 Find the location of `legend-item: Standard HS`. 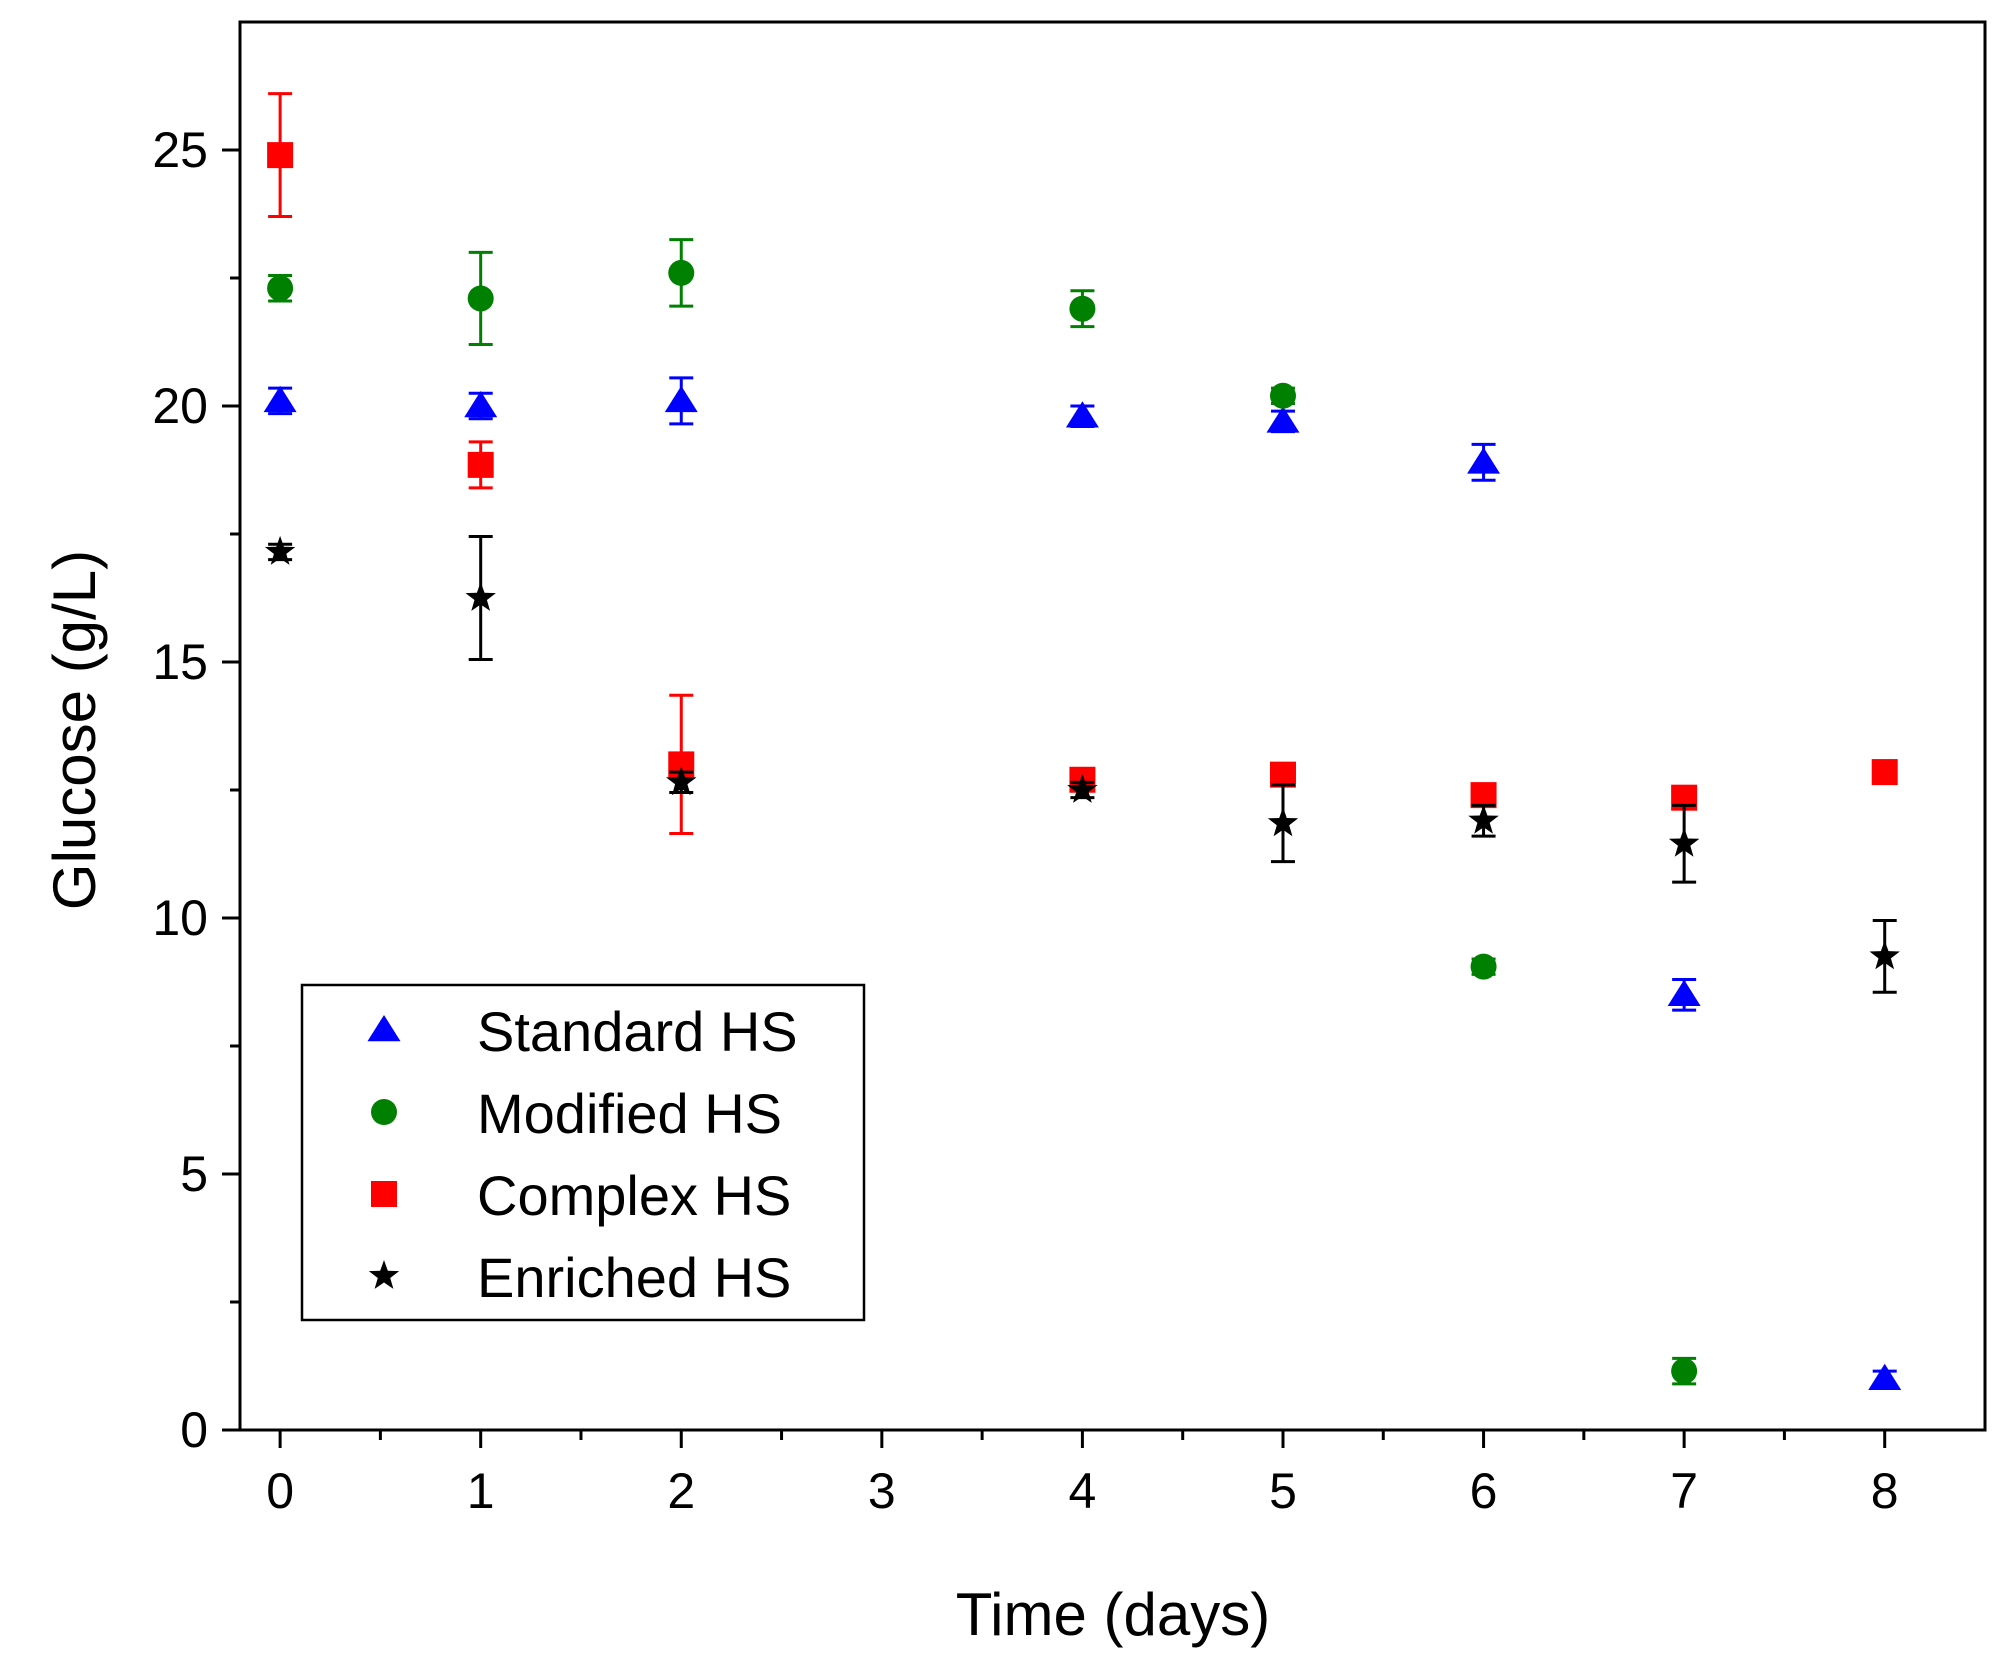

legend-item: Standard HS is located at coordinates (582, 1031).